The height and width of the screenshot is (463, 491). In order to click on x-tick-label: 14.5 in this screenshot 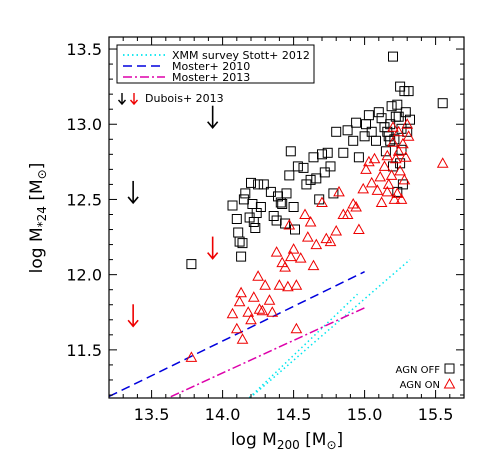, I will do `click(294, 414)`.